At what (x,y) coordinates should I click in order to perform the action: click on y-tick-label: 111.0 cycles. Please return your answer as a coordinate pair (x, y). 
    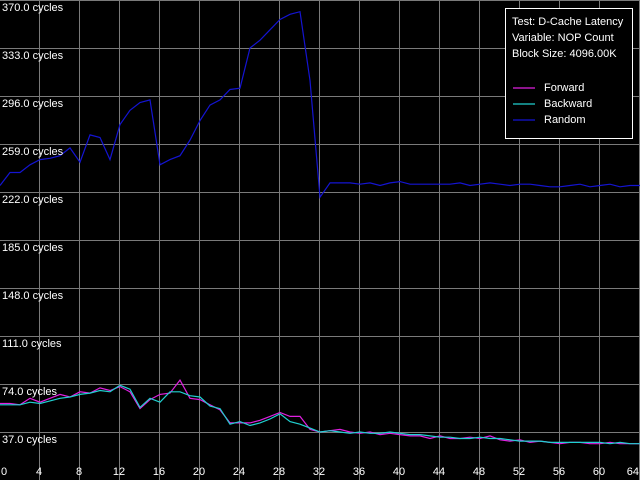
    Looking at the image, I should click on (32, 344).